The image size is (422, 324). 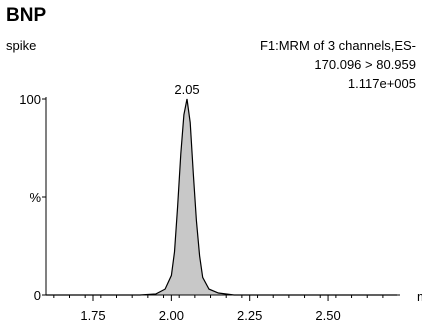 What do you see at coordinates (26, 15) in the screenshot?
I see `chart-title: BNP` at bounding box center [26, 15].